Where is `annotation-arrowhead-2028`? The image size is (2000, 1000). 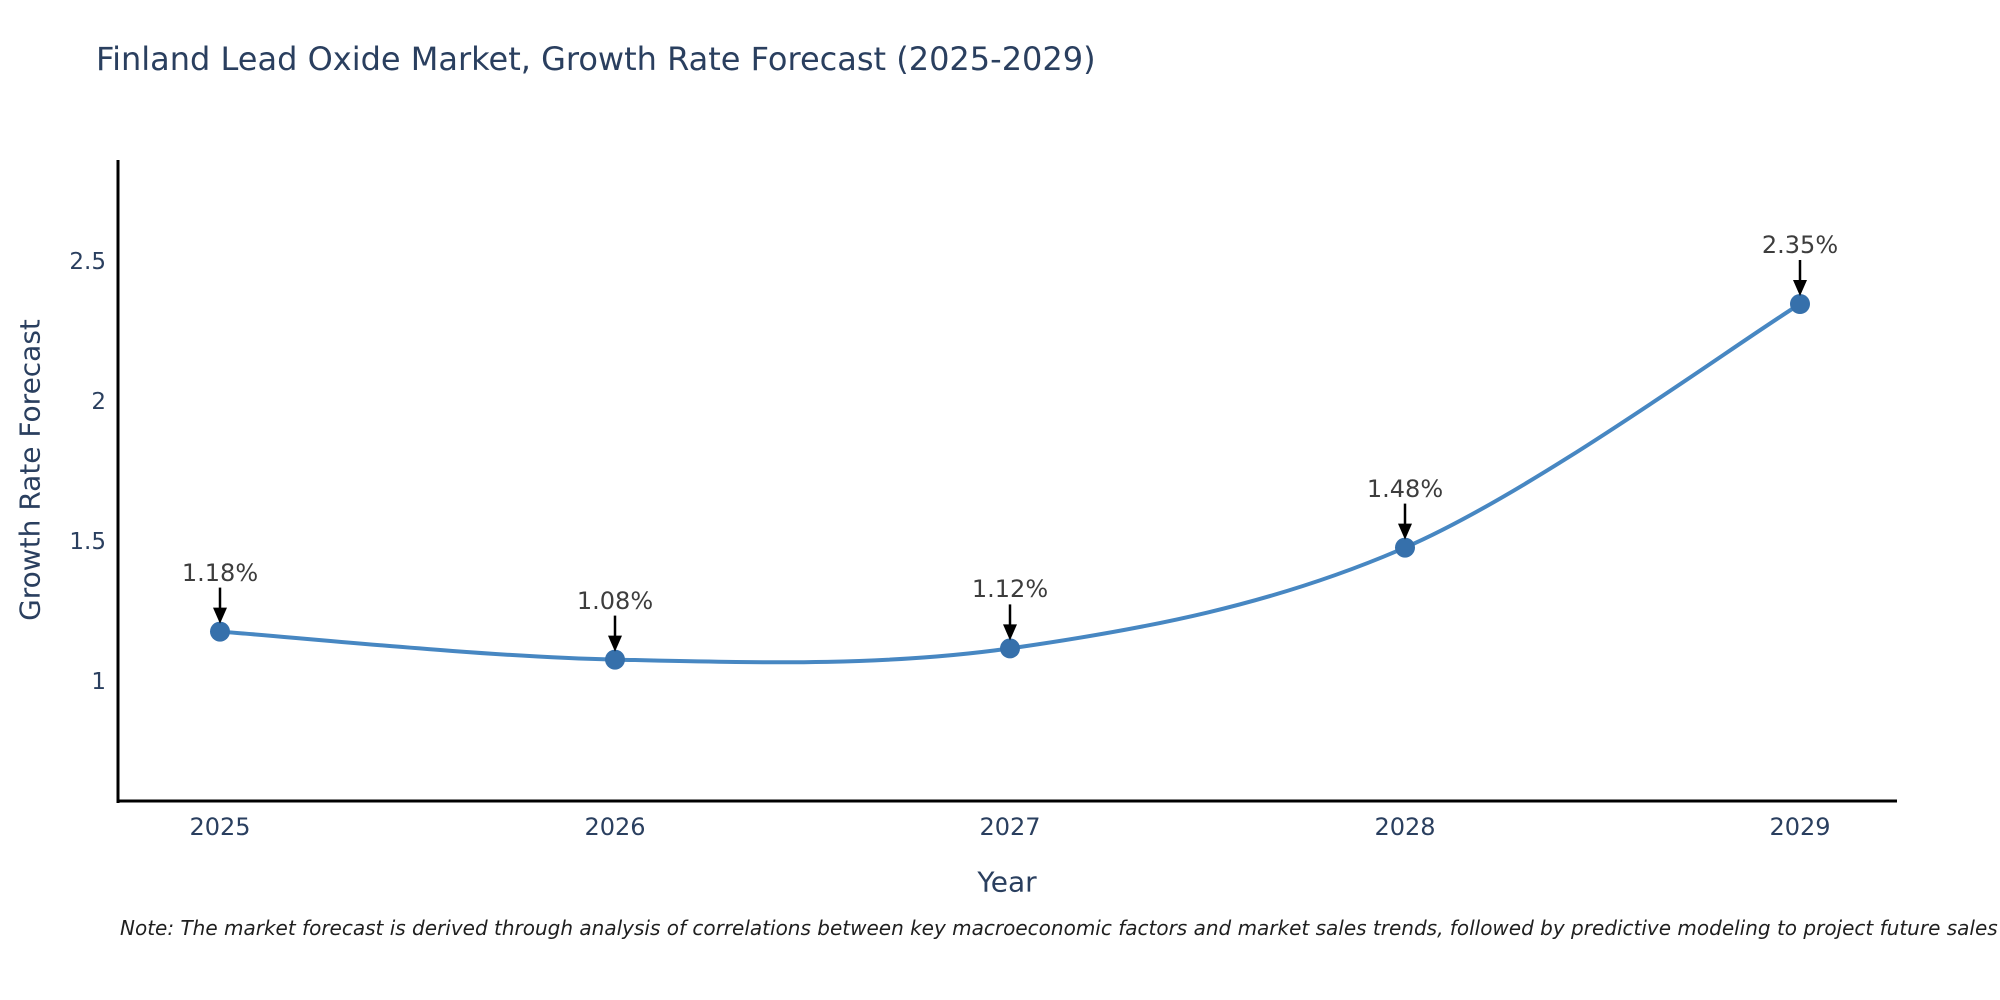
annotation-arrowhead-2028 is located at coordinates (1405, 531).